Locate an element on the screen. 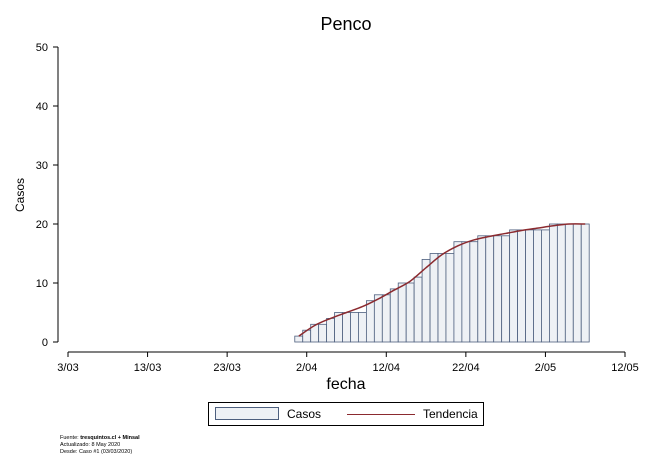 The image size is (646, 470). trend-line-path is located at coordinates (442, 280).